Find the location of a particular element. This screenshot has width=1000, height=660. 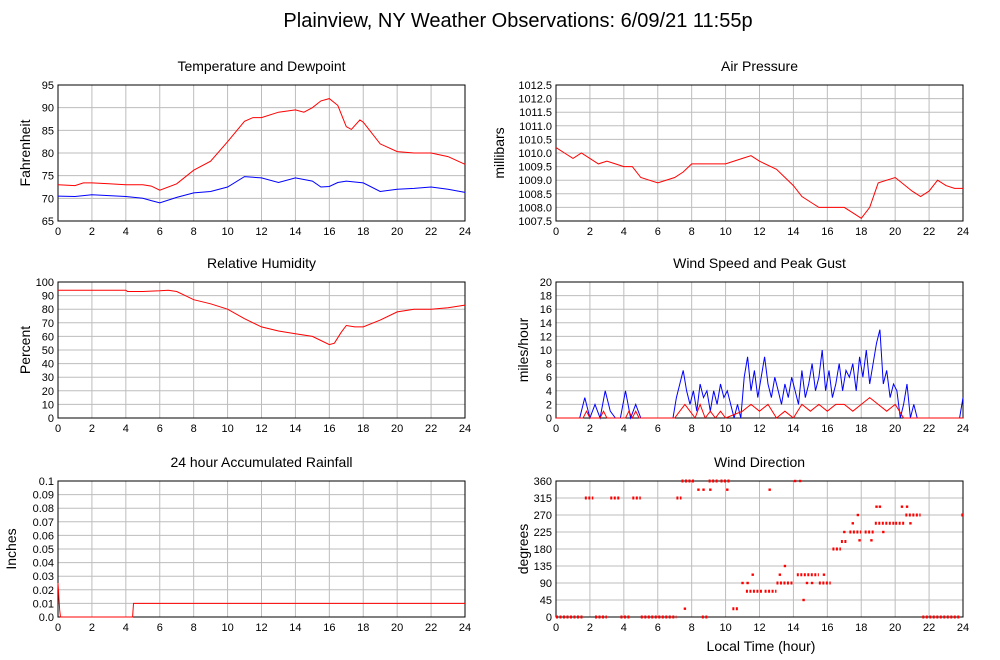

chart-title: Air Pressure is located at coordinates (759, 66).